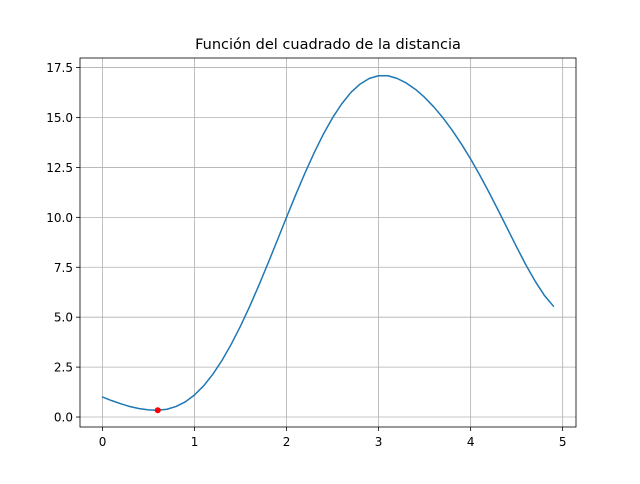 The width and height of the screenshot is (640, 484). Describe the element at coordinates (63, 368) in the screenshot. I see `y-tick-label: 2.5` at that location.